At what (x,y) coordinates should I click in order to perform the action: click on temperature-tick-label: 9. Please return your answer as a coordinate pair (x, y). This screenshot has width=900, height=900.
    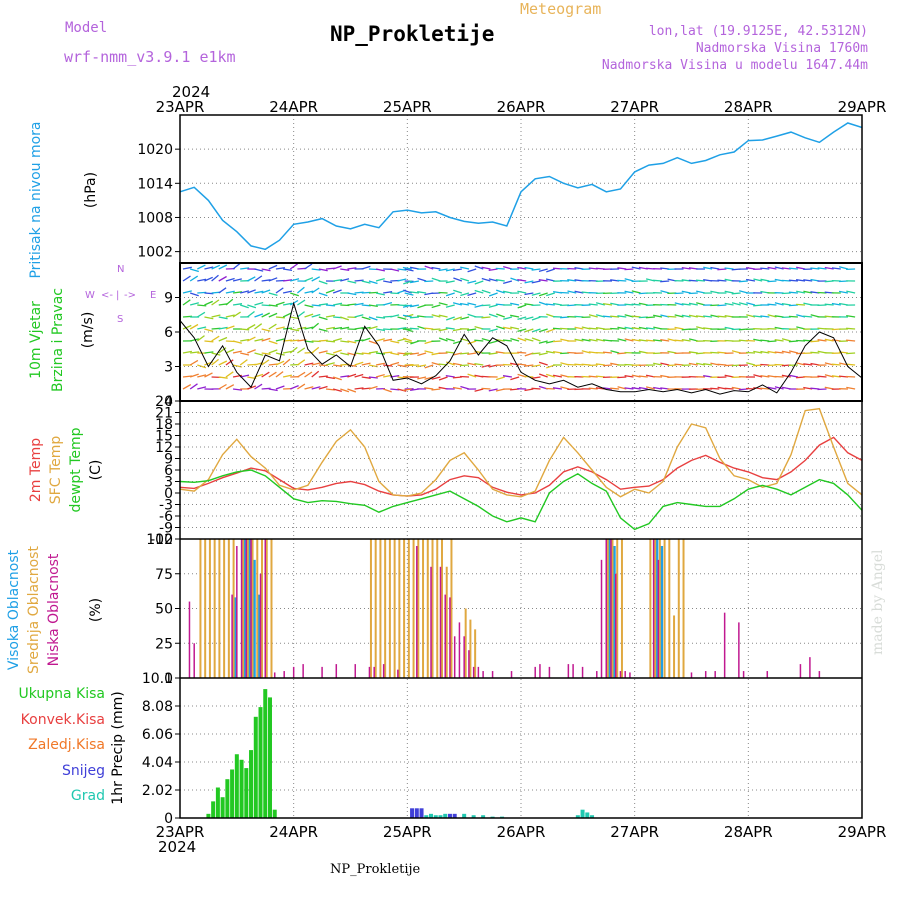
    Looking at the image, I should click on (168, 460).